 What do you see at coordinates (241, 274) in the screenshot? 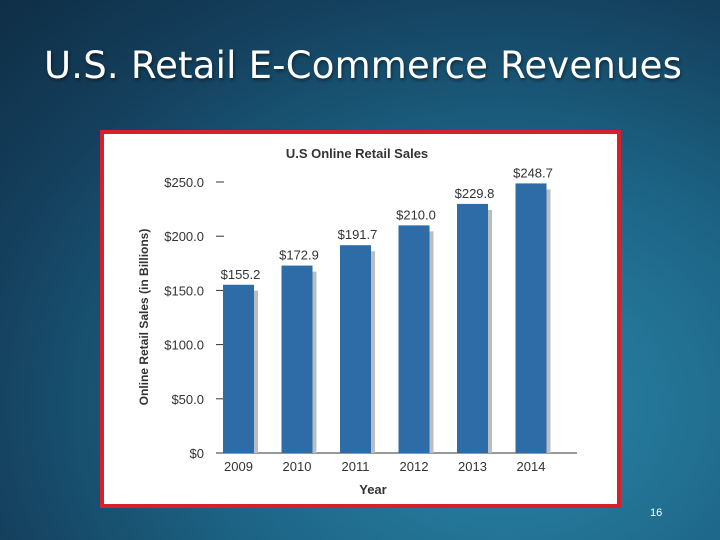
I see `data-label: $155.2` at bounding box center [241, 274].